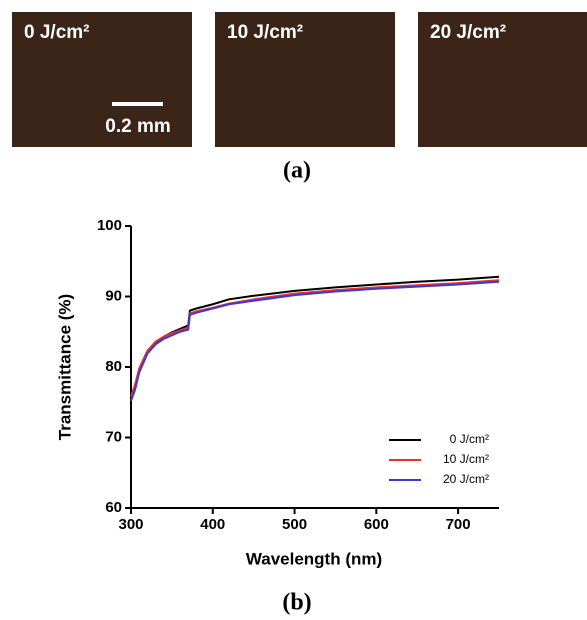 This screenshot has width=587, height=620. I want to click on y-tick-label: 90, so click(113, 295).